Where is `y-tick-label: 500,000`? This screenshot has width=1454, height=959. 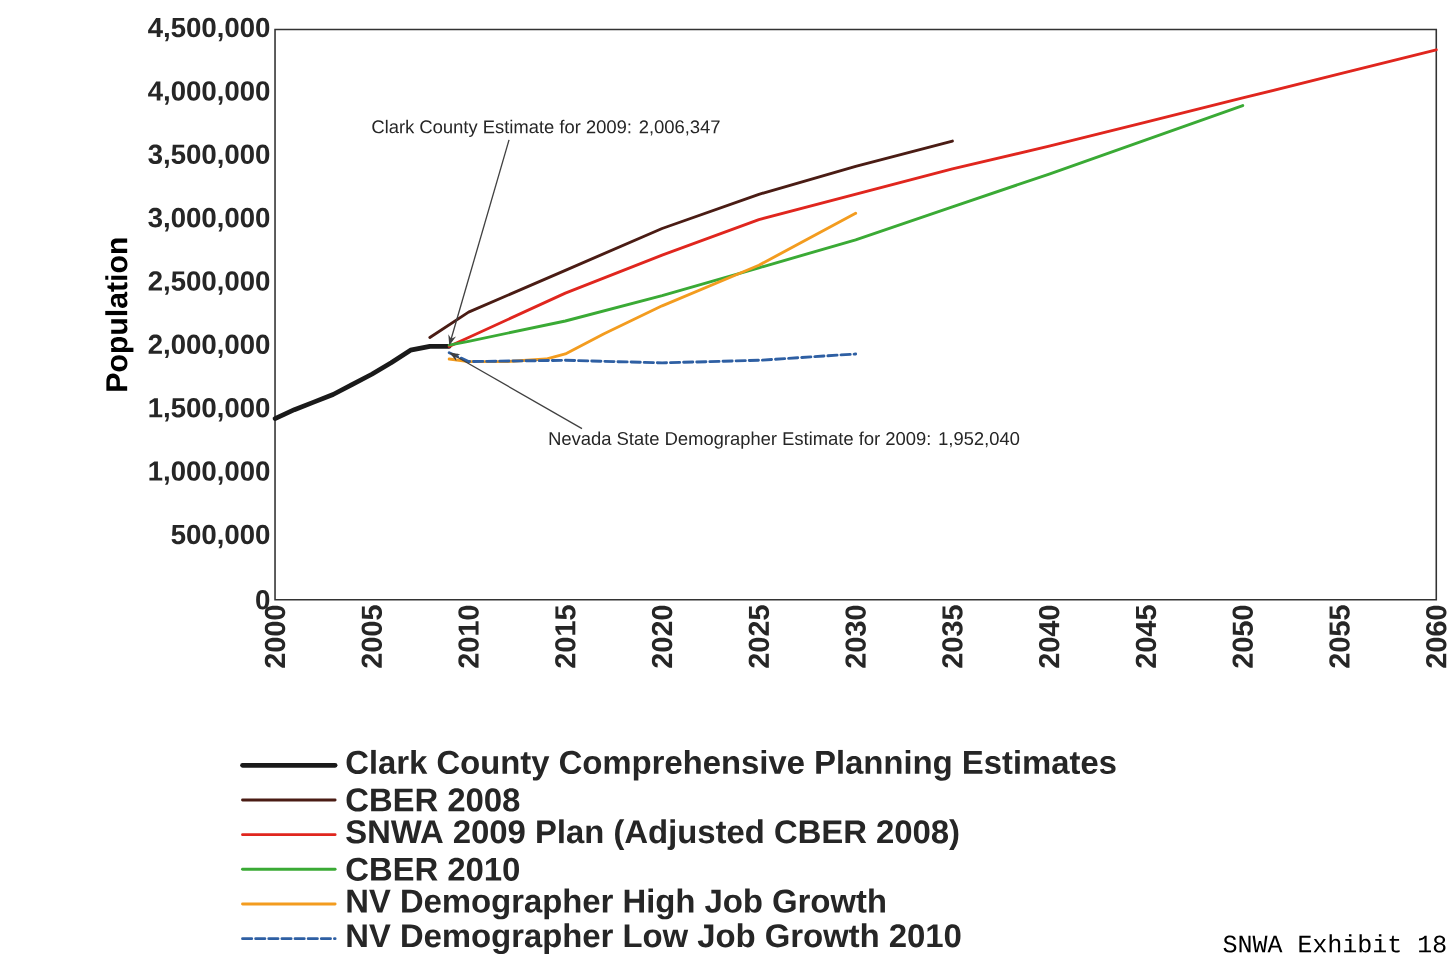 y-tick-label: 500,000 is located at coordinates (220, 536).